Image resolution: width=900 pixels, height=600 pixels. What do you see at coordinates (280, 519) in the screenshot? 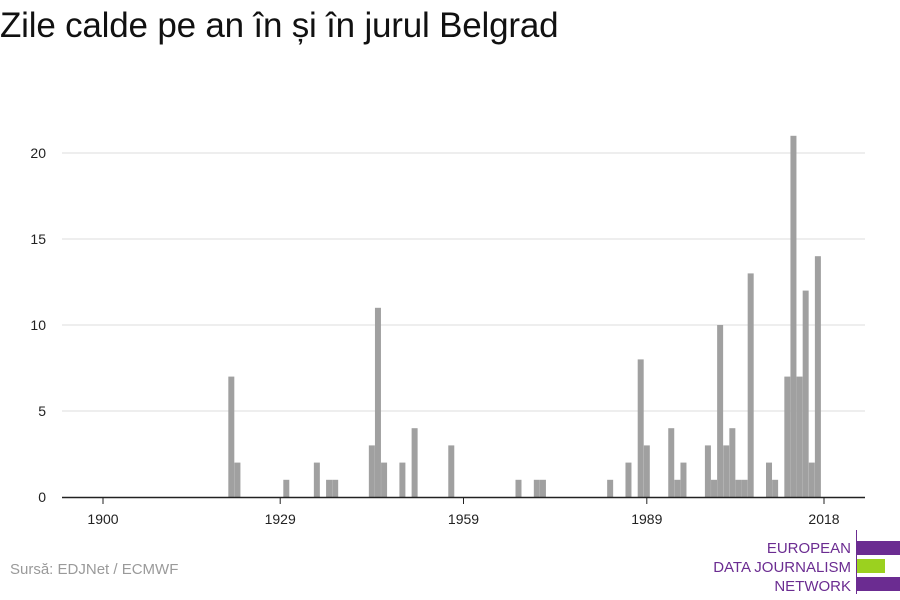
I see `x-tick-label: 1929` at bounding box center [280, 519].